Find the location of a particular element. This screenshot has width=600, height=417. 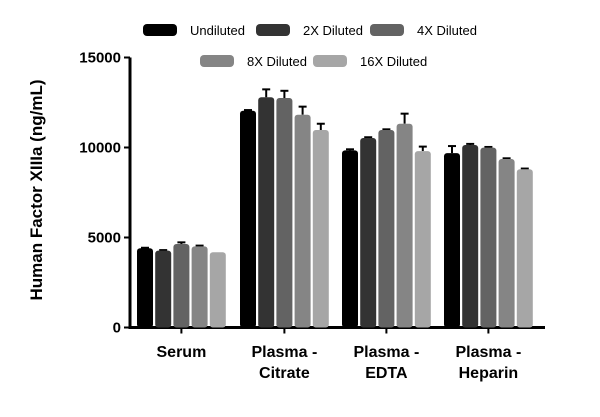

x-tick-label: Citrate is located at coordinates (284, 373).